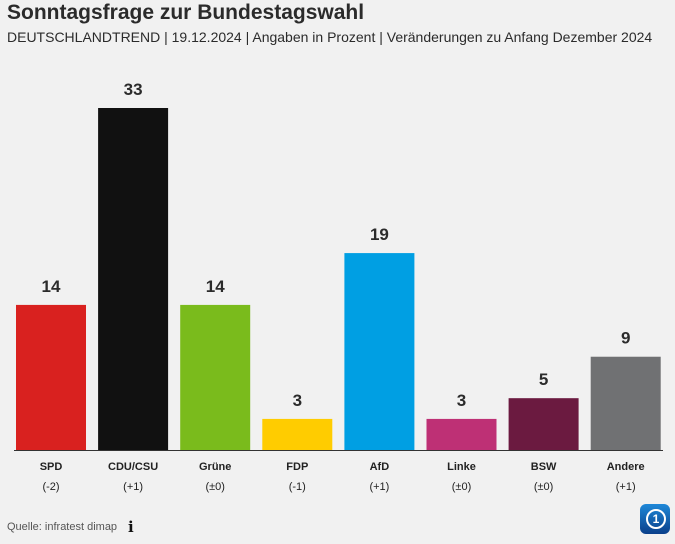 This screenshot has width=675, height=544. Describe the element at coordinates (51, 377) in the screenshot. I see `bar-spd` at that location.